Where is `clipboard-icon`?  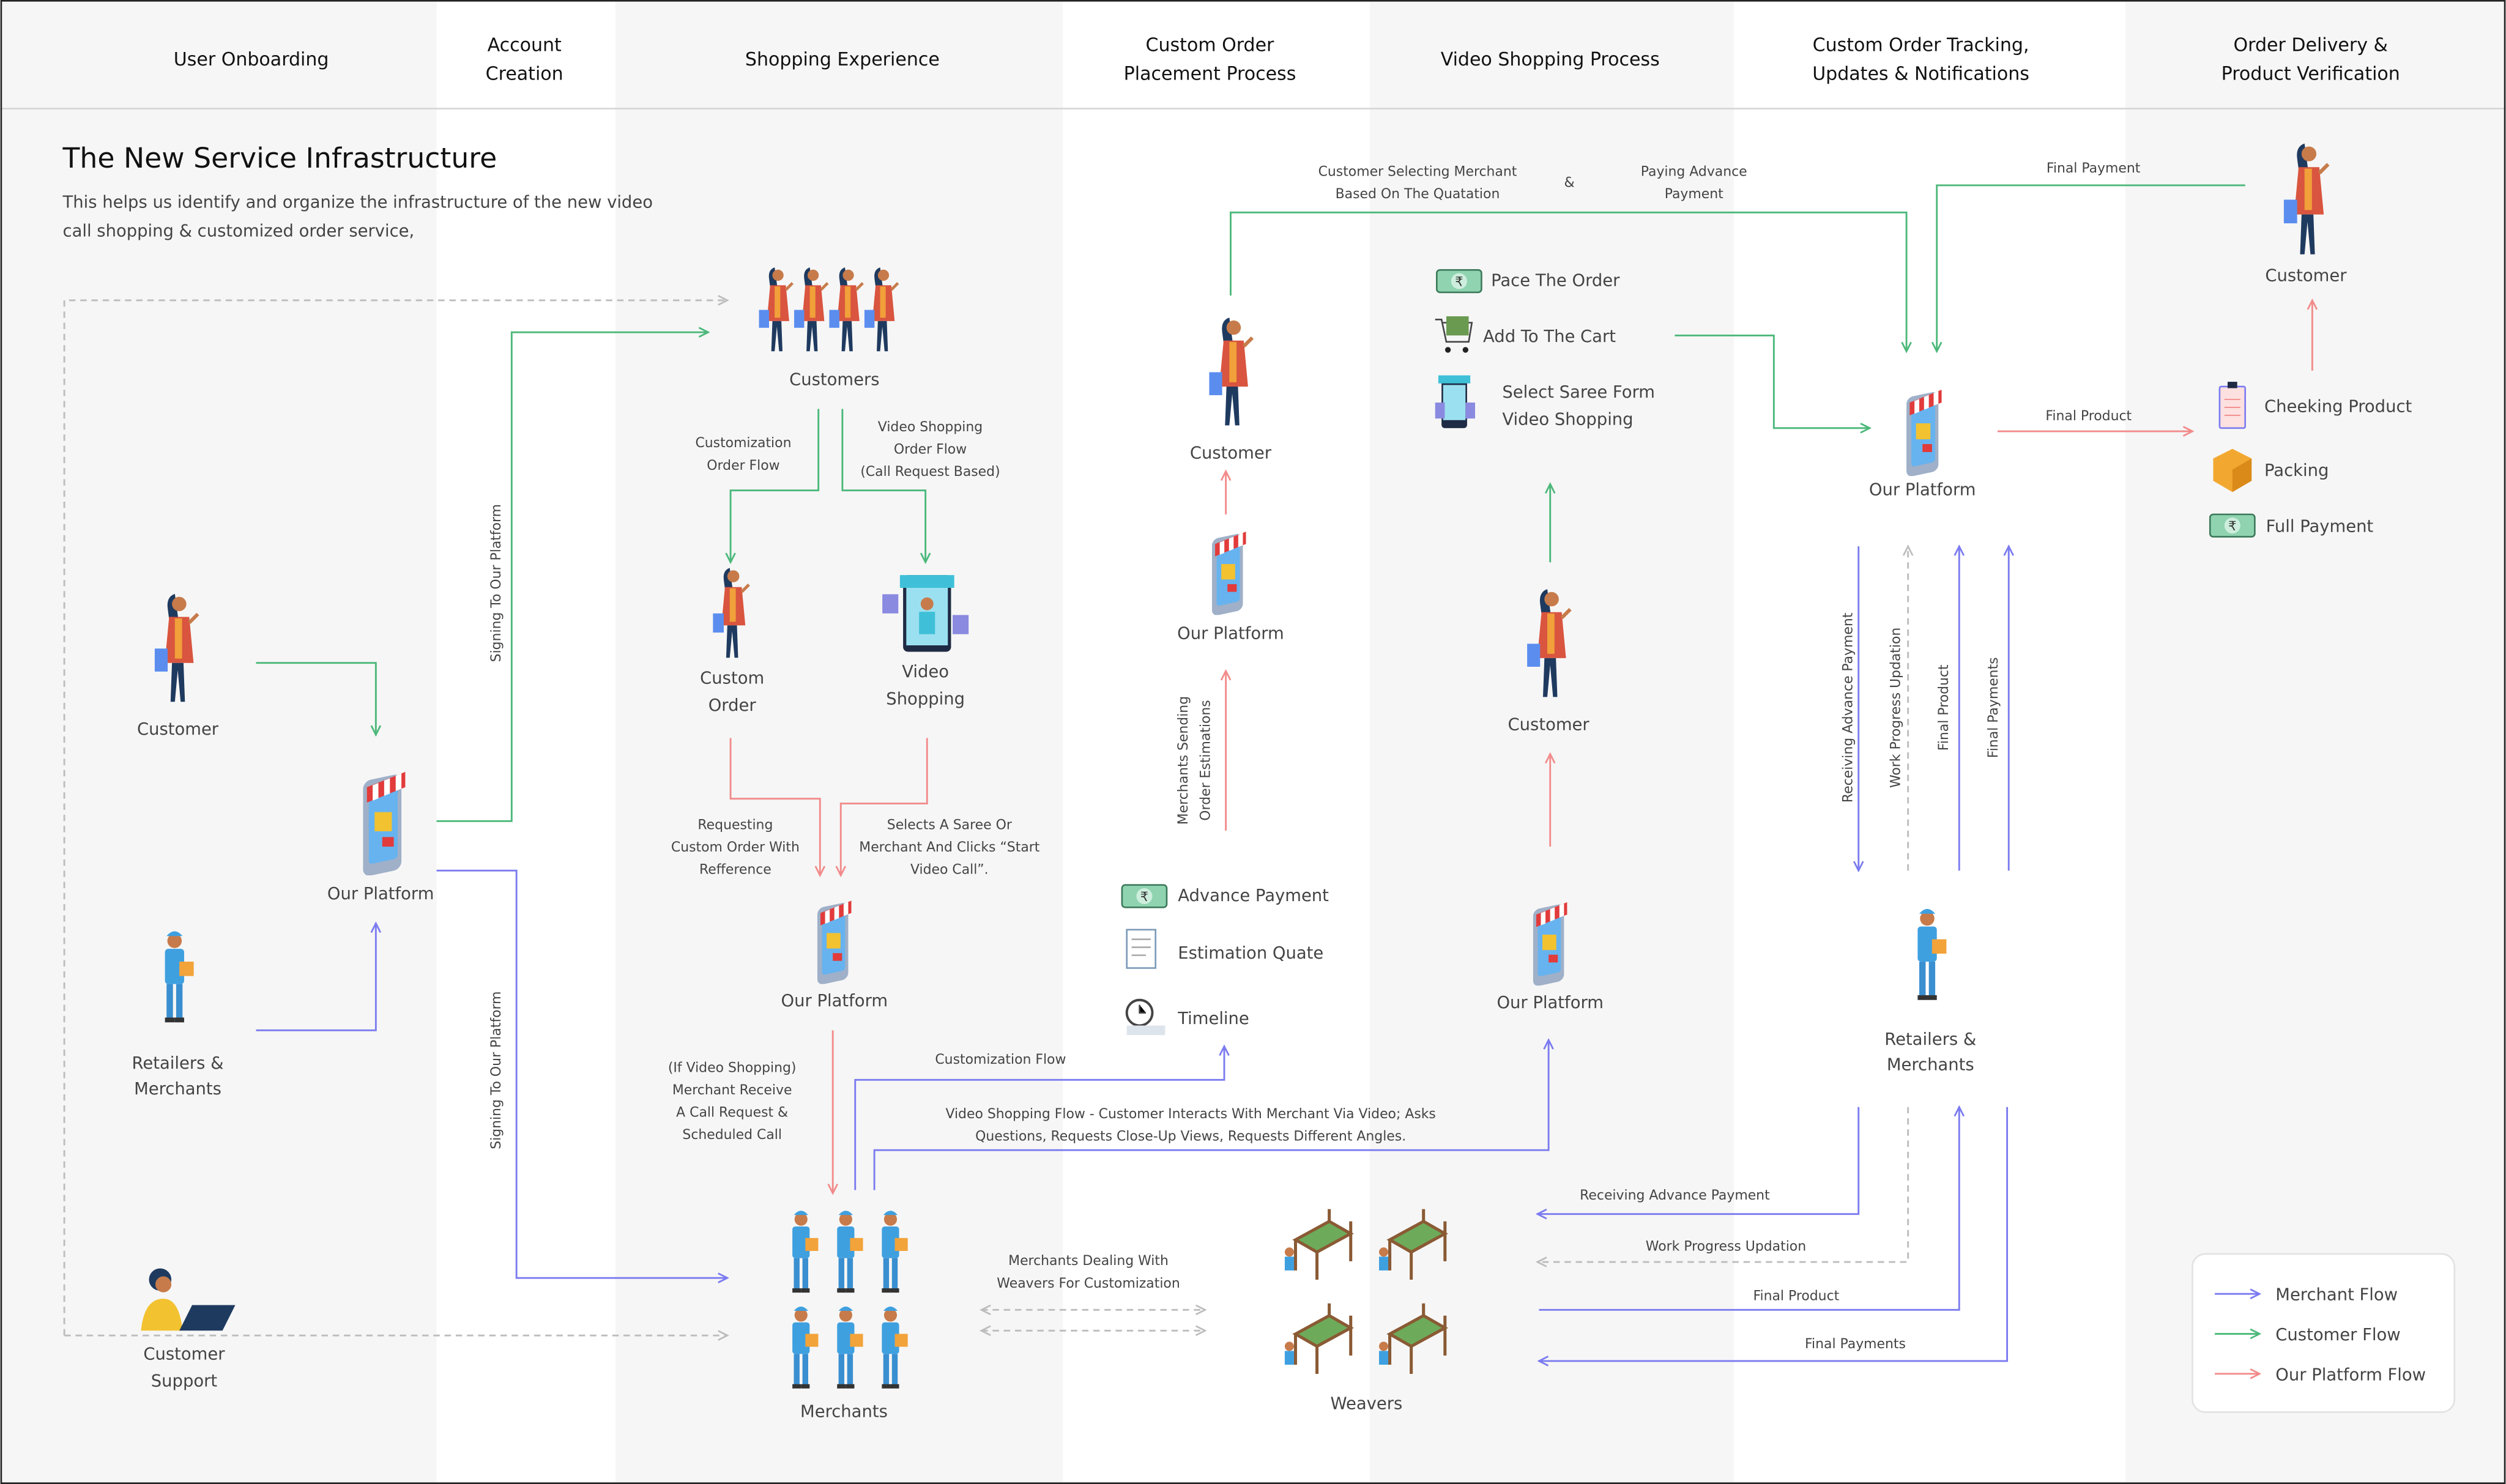
clipboard-icon is located at coordinates (2232, 405).